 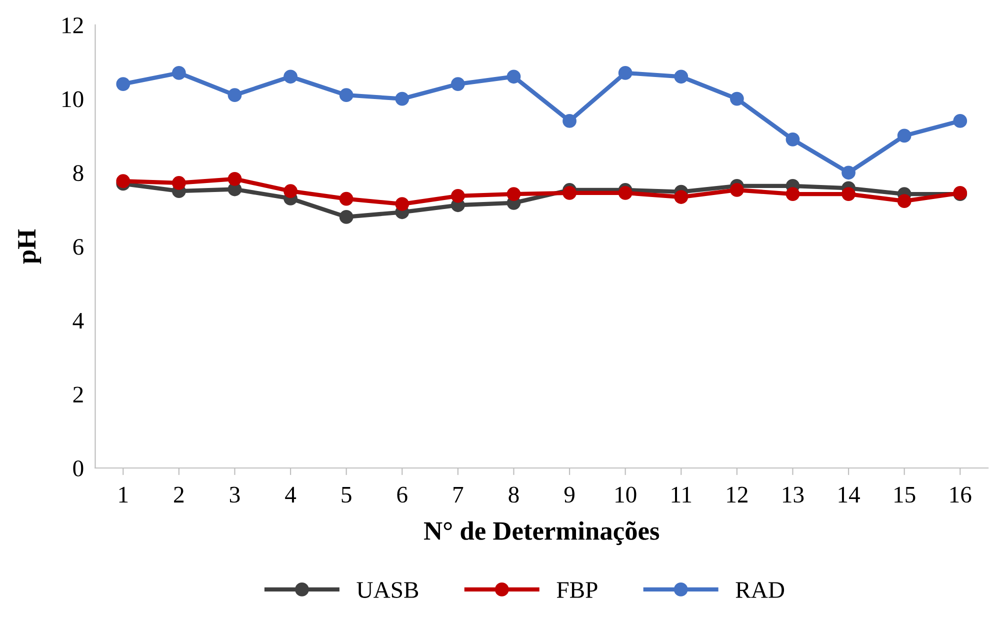 What do you see at coordinates (78, 468) in the screenshot?
I see `y-tick-label: 0` at bounding box center [78, 468].